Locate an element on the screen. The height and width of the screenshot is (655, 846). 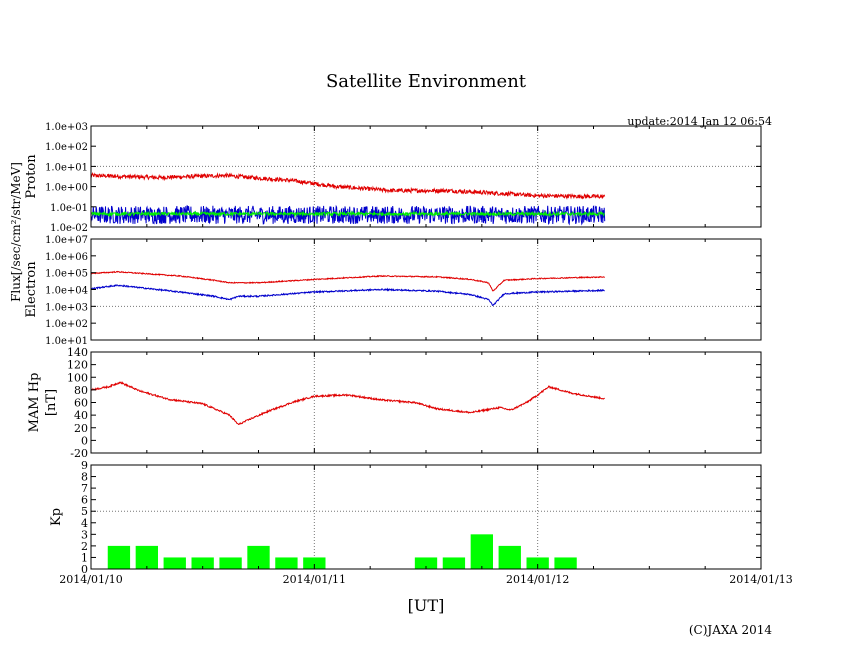
proton-green-series is located at coordinates (347, 214).